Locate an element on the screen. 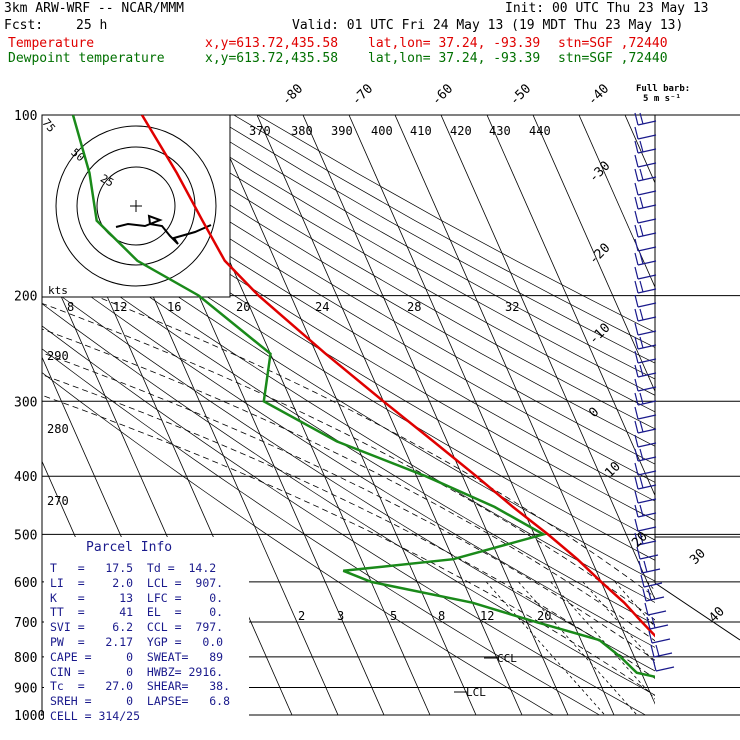  theta-label: 430 is located at coordinates (500, 131).